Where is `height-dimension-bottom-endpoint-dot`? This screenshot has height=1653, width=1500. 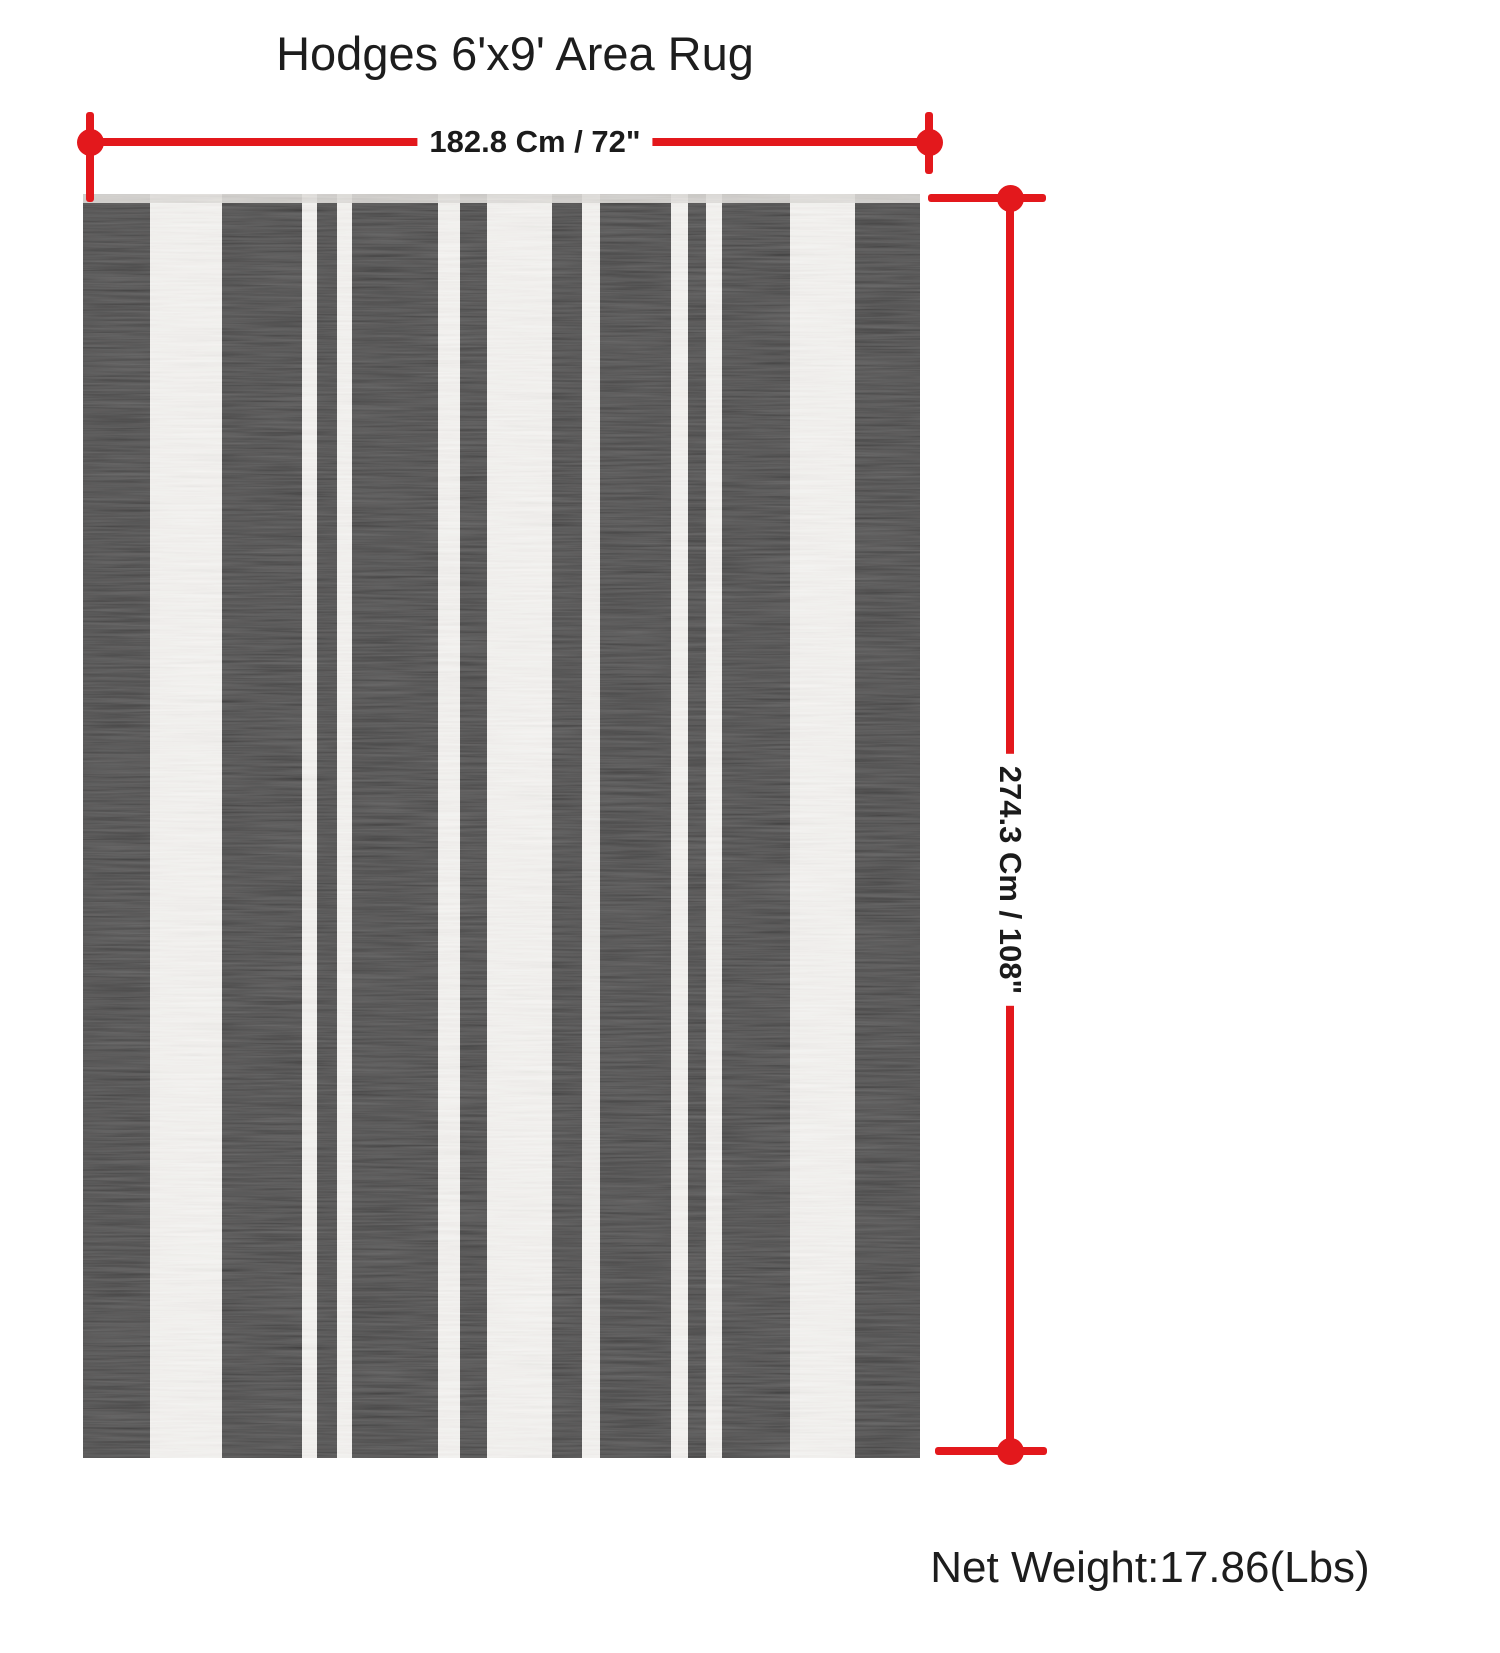 height-dimension-bottom-endpoint-dot is located at coordinates (1010, 1451).